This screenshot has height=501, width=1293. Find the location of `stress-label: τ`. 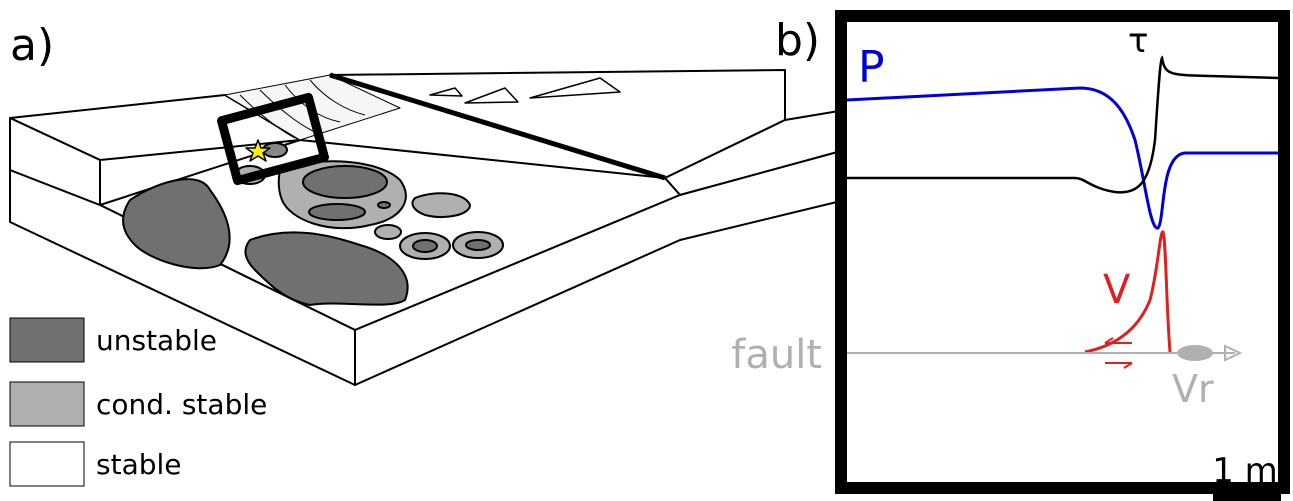

stress-label: τ is located at coordinates (1138, 41).